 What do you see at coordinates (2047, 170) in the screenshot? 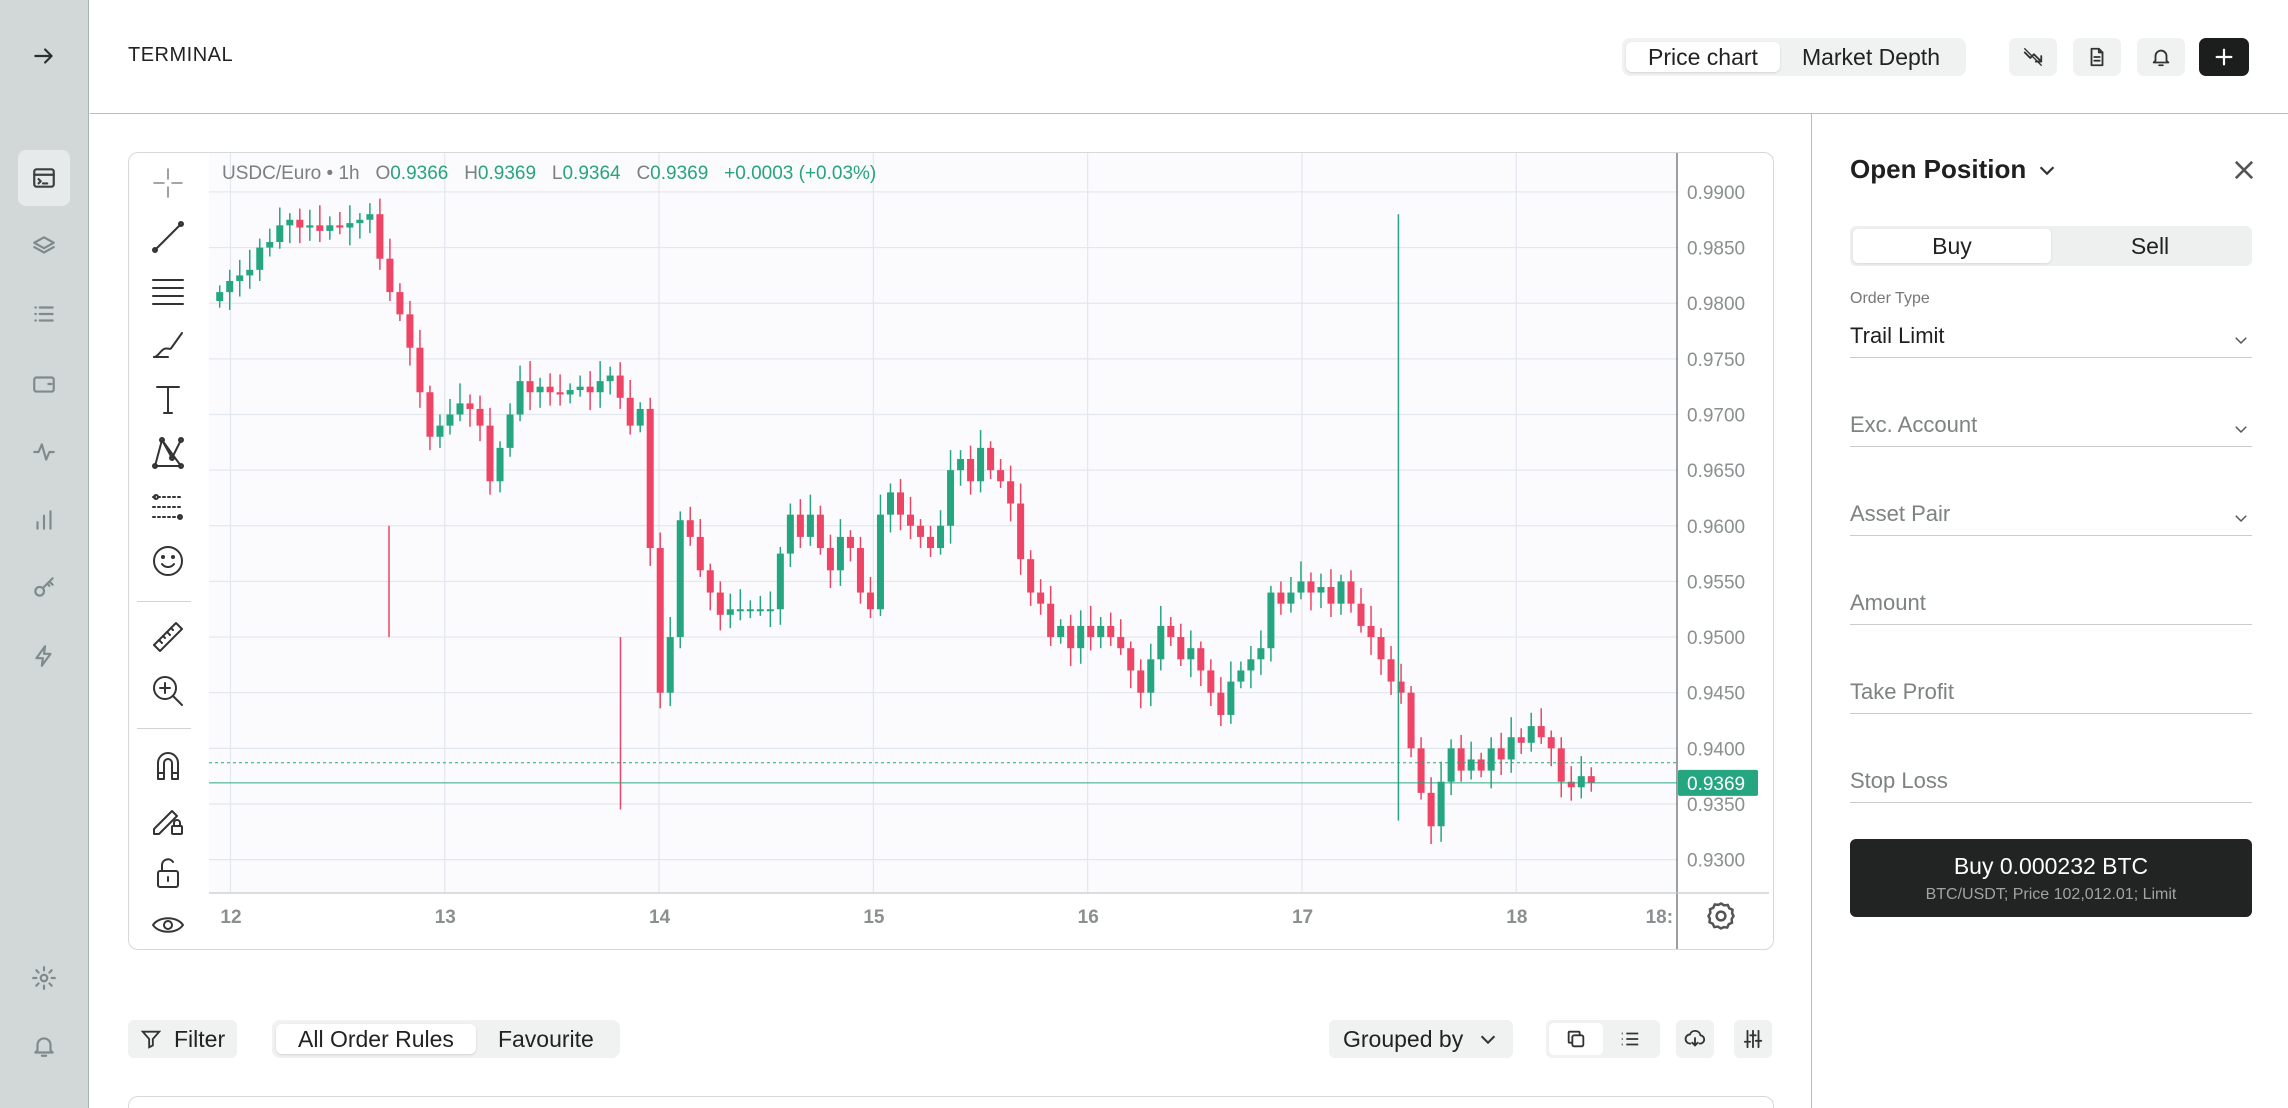
I see `chevron-down-icon` at bounding box center [2047, 170].